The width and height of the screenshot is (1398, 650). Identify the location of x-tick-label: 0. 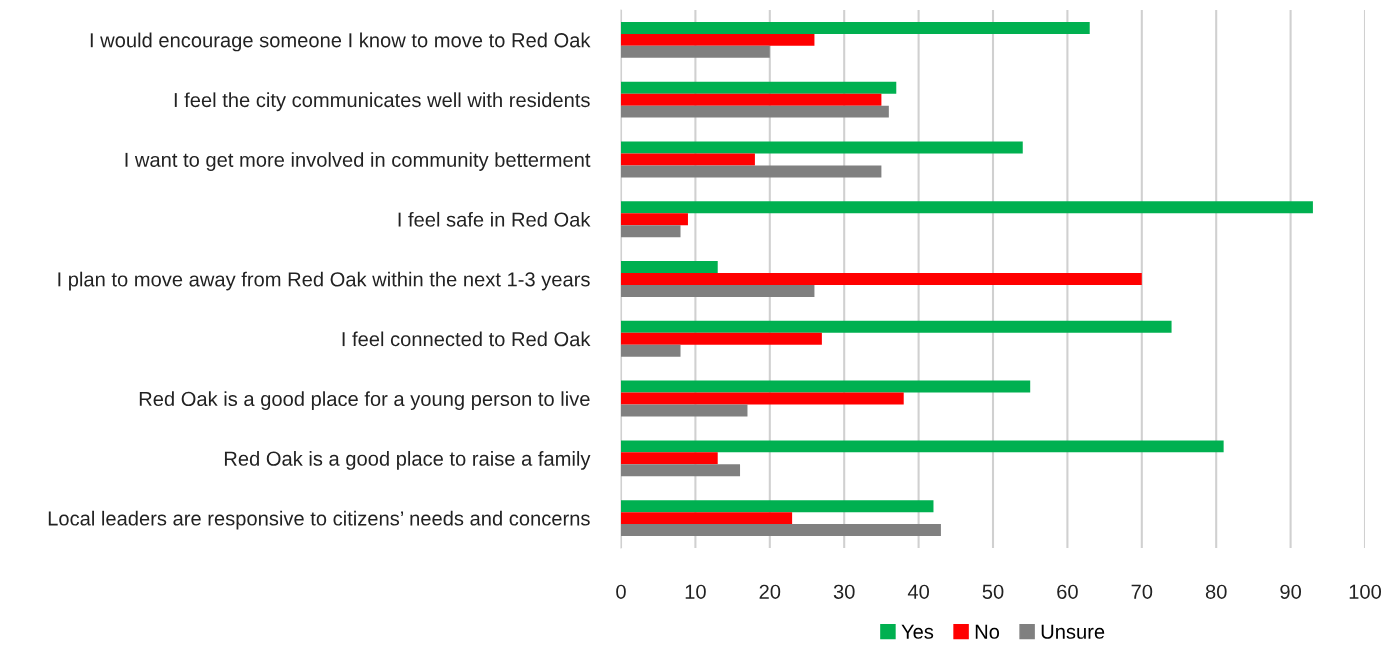
(621, 591).